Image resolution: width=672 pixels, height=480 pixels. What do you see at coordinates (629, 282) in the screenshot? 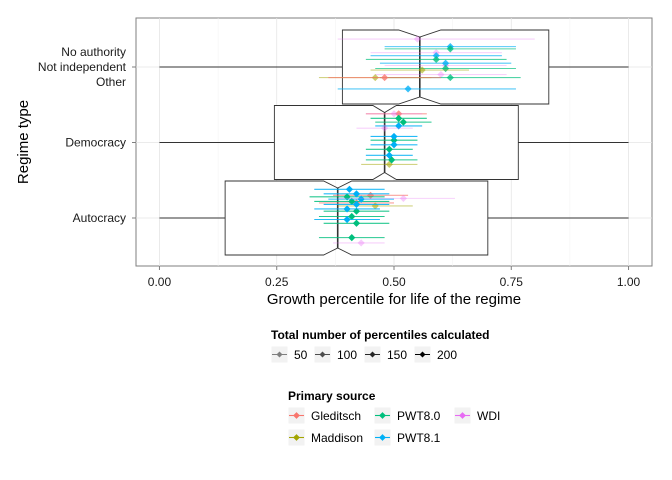
I see `x-tick-label: 1.00` at bounding box center [629, 282].